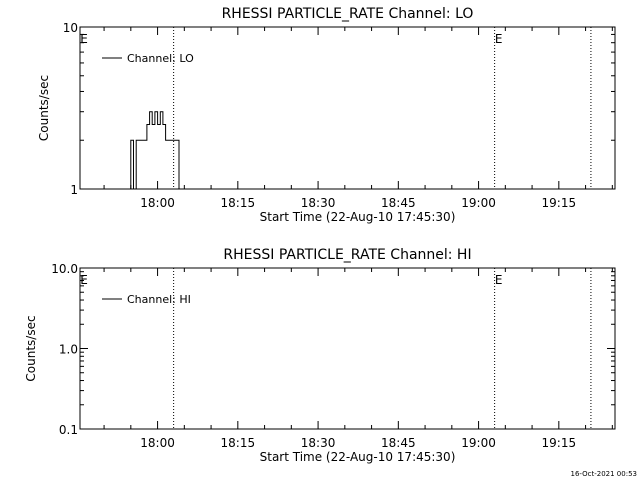  I want to click on chart-title: RHESSI PARTICLE_RATE Channel: HI, so click(347, 255).